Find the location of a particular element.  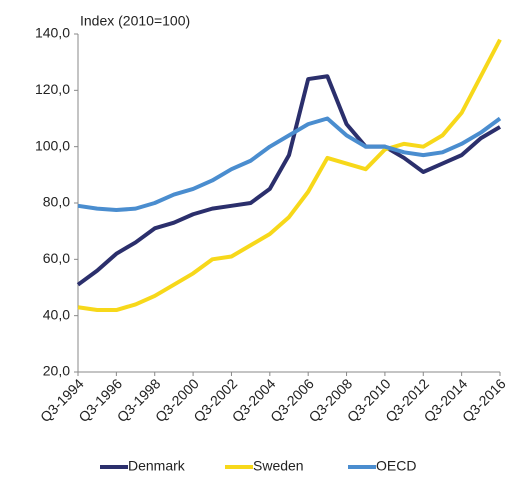

legend-label: OECD is located at coordinates (396, 466).